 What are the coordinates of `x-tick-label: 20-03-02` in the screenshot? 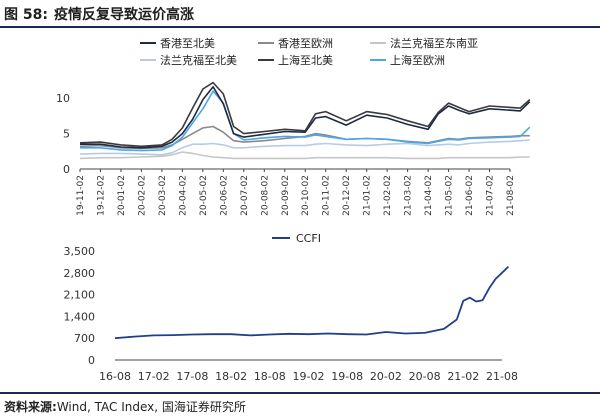 It's located at (163, 195).